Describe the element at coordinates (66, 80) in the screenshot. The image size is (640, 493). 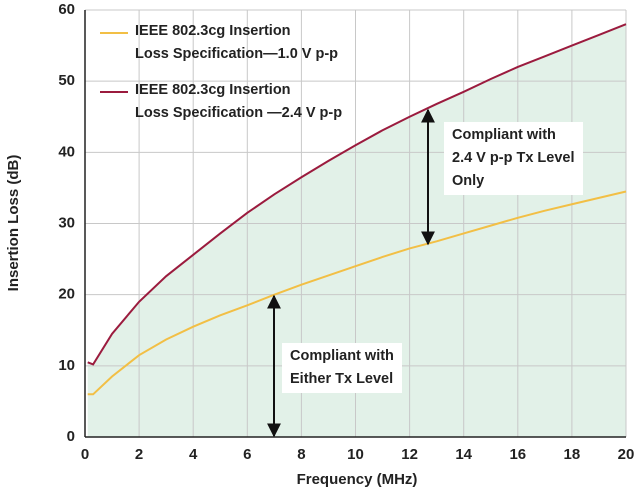
I see `y-tick-label: 50` at that location.